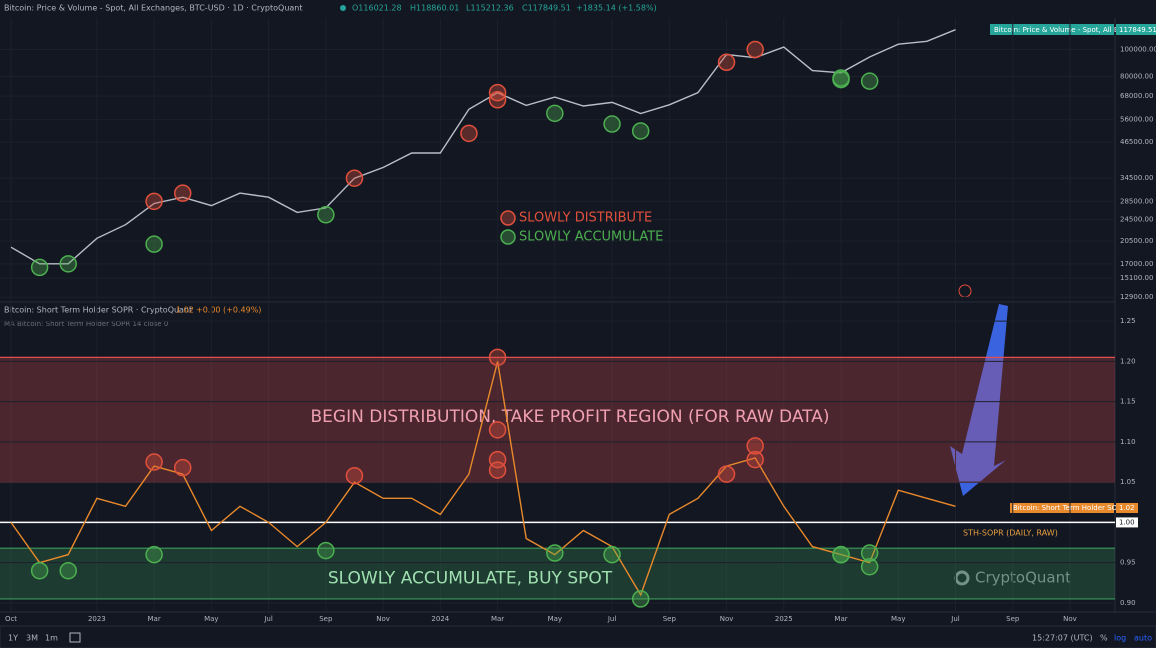 This screenshot has height=648, width=1156. Describe the element at coordinates (11, 619) in the screenshot. I see `x-tick-label: Oct` at that location.